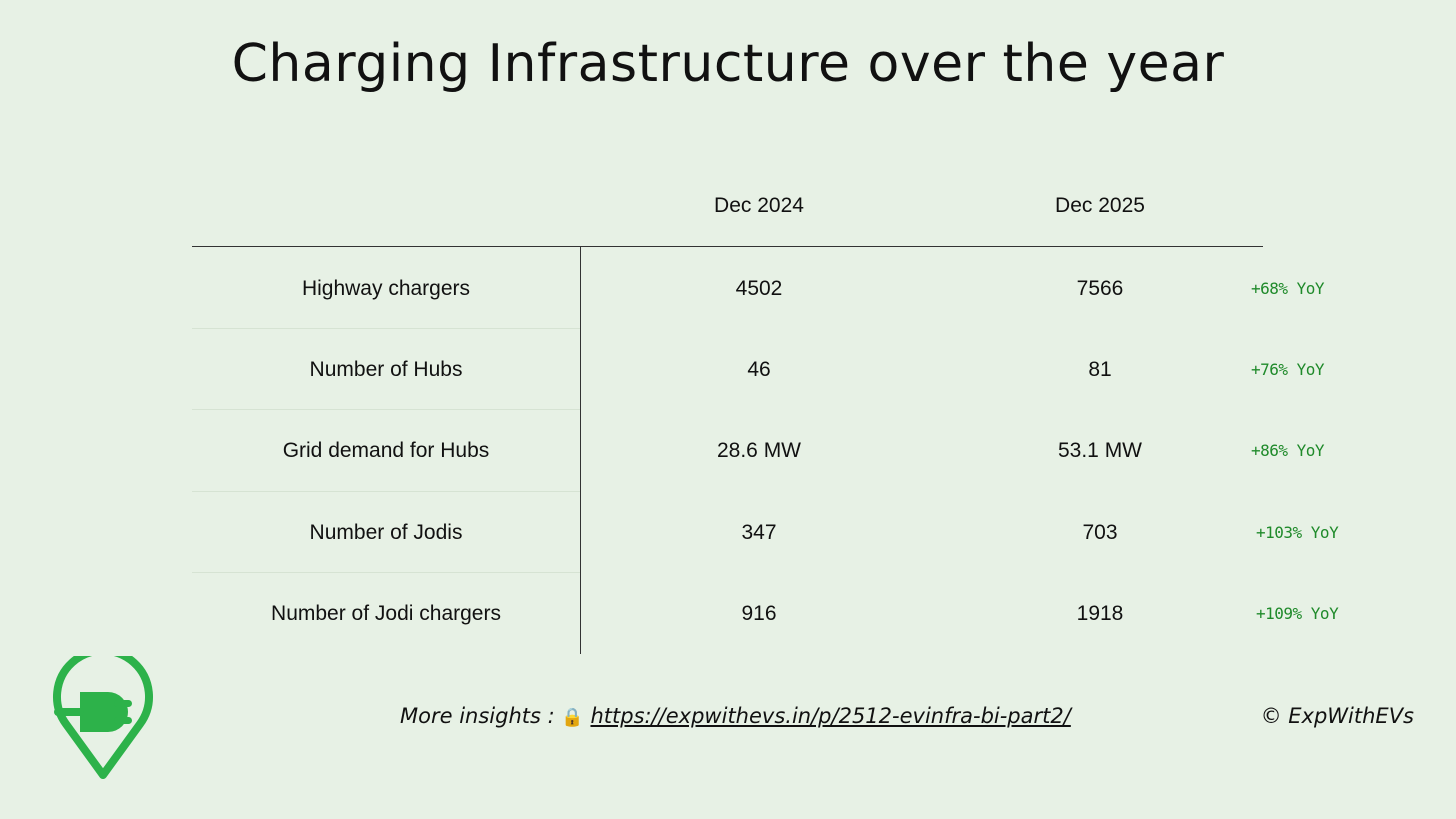 This screenshot has height=819, width=1456. What do you see at coordinates (1100, 532) in the screenshot?
I see `value-dec-2025: 703` at bounding box center [1100, 532].